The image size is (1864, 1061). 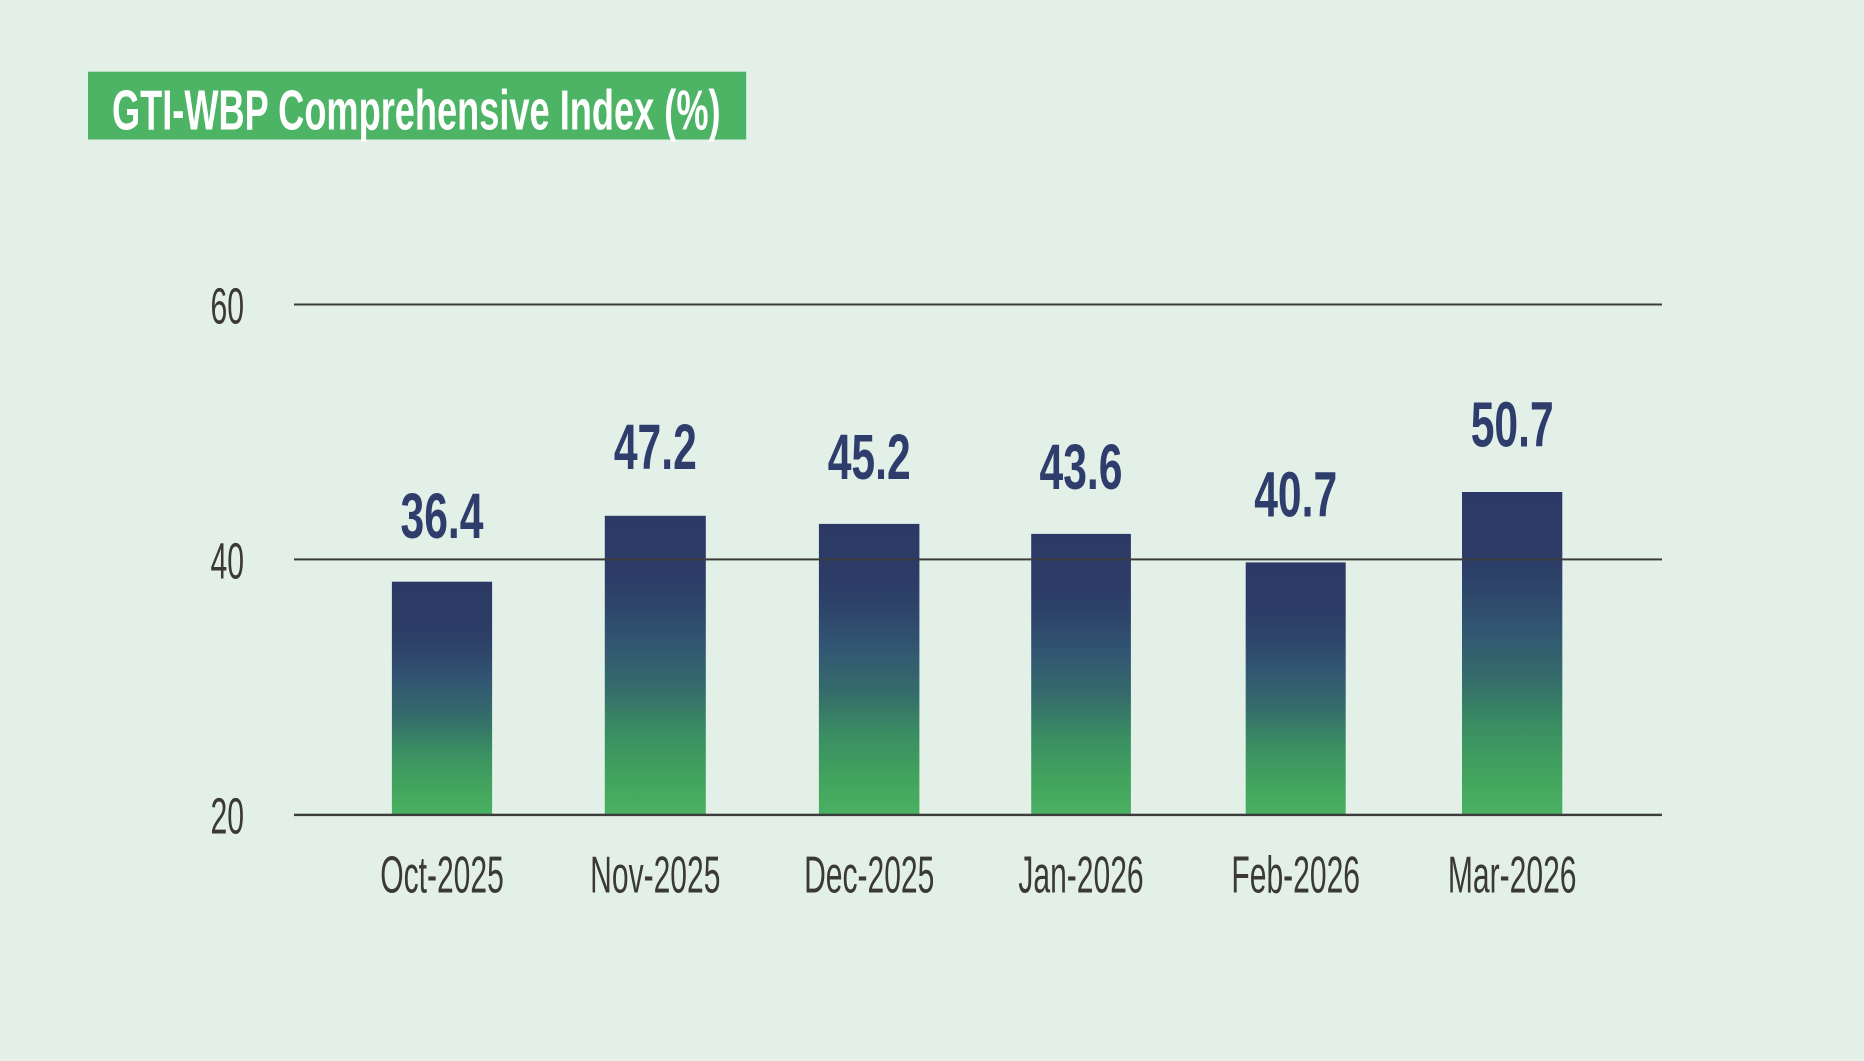 What do you see at coordinates (442, 516) in the screenshot?
I see `svg-text: 36.4` at bounding box center [442, 516].